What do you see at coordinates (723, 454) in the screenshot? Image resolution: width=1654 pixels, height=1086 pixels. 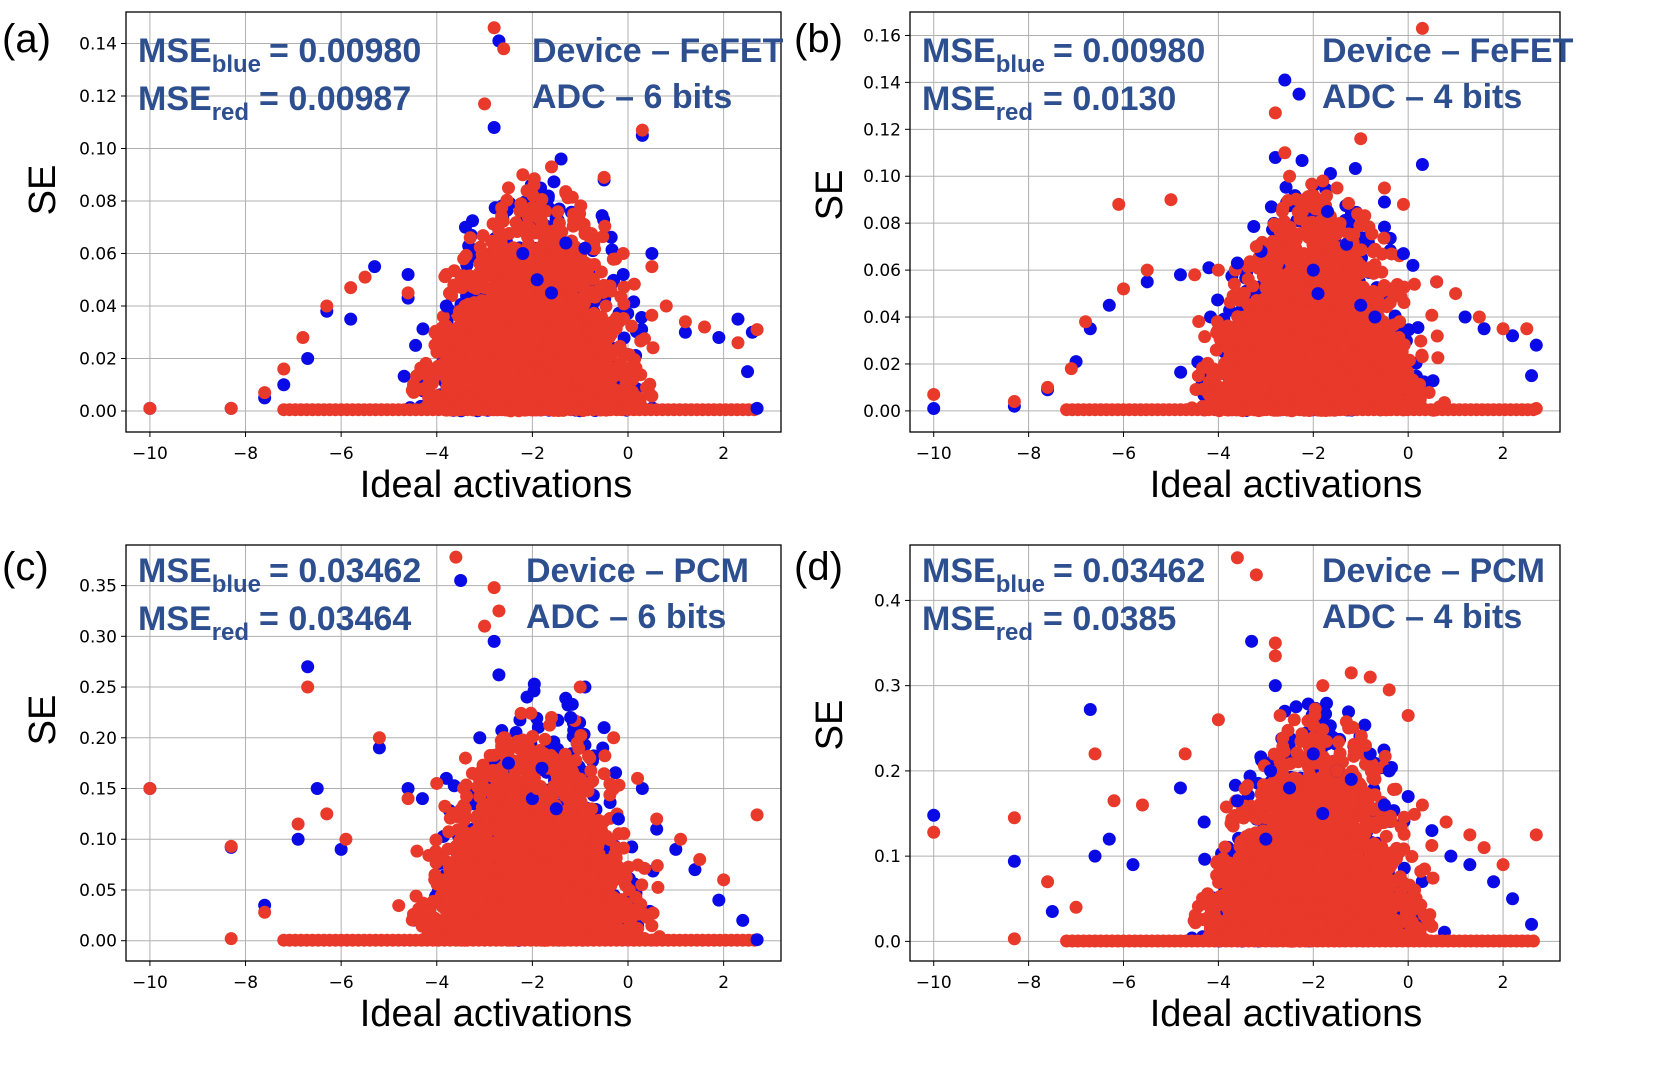 I see `x-tick-label: 2` at bounding box center [723, 454].